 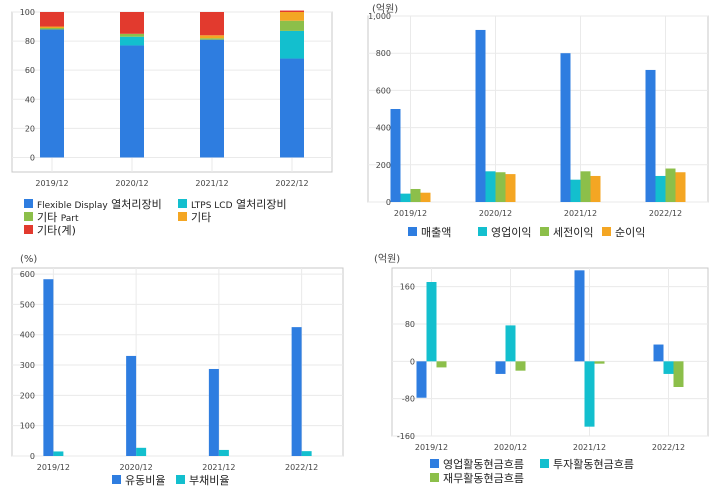 I want to click on unit-label: (%), so click(x=28, y=259).